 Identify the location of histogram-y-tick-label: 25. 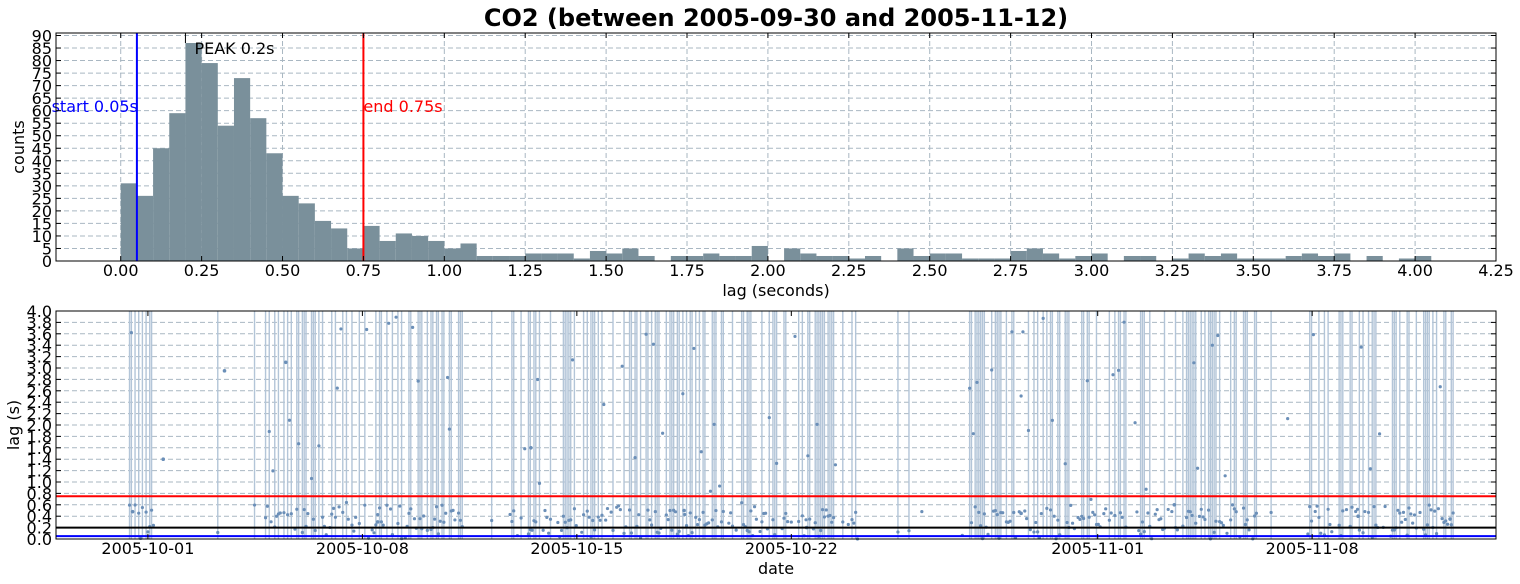
(42, 198).